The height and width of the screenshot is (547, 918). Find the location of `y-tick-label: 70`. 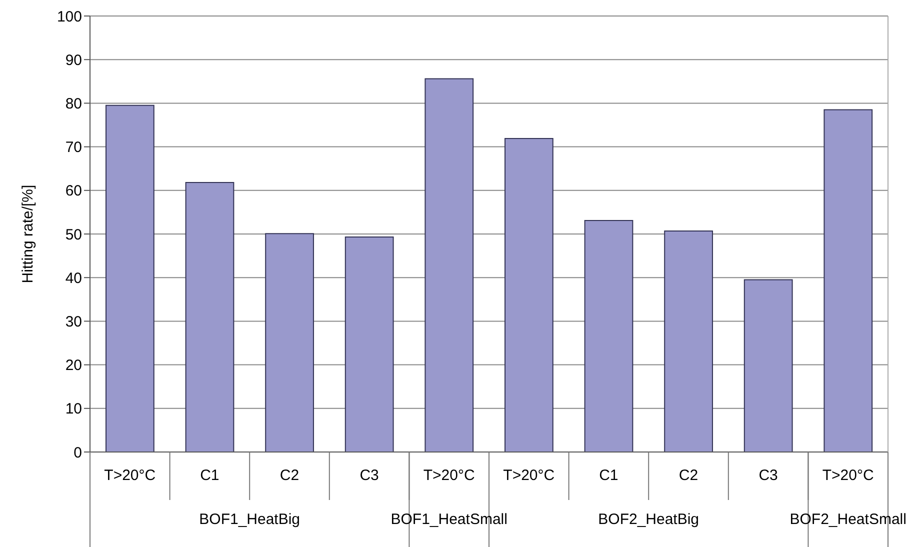

y-tick-label: 70 is located at coordinates (73, 147).